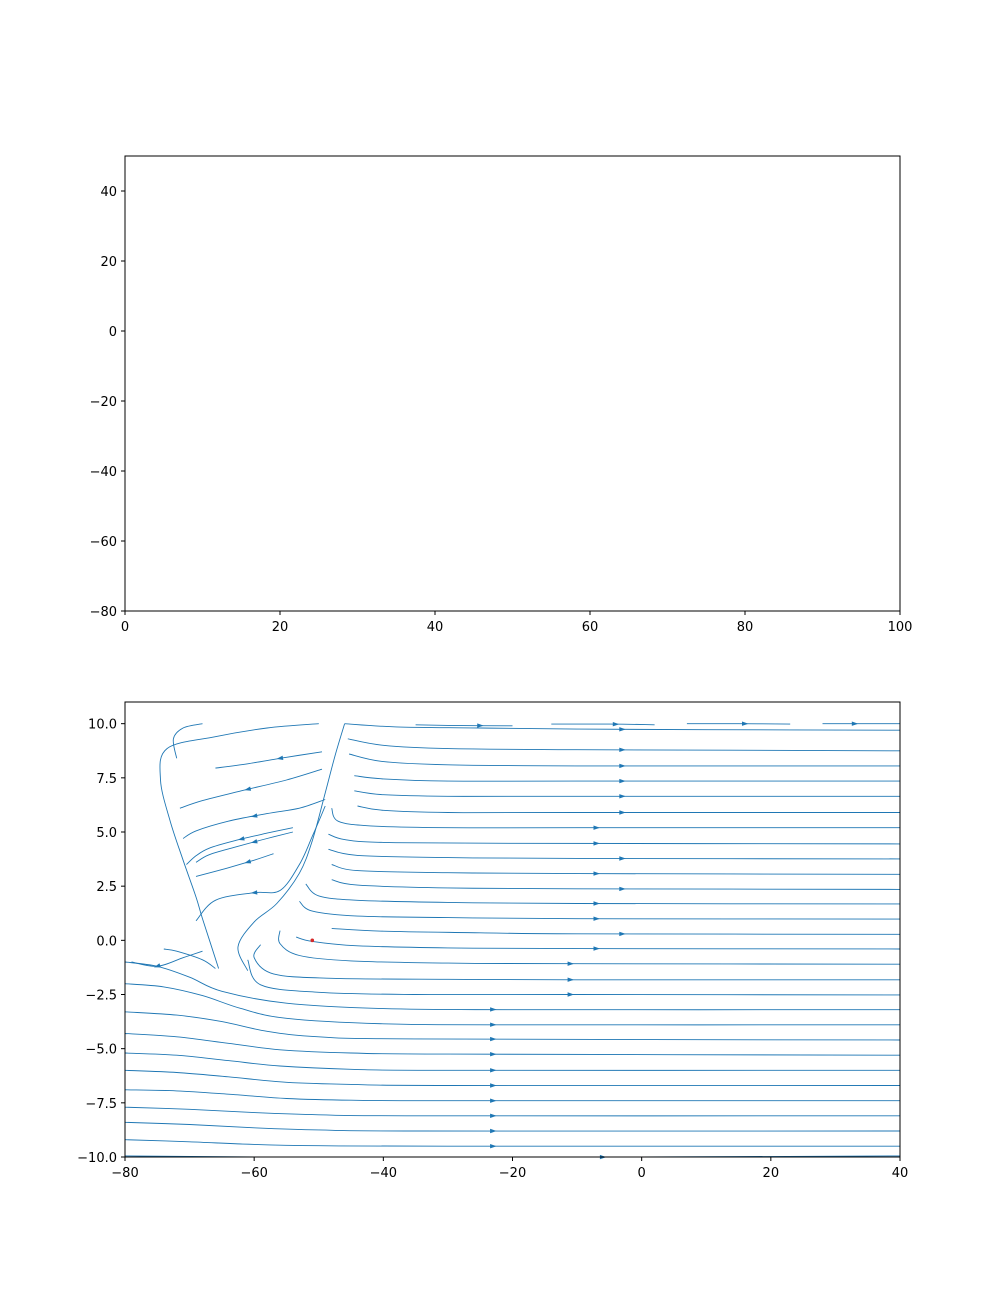 This screenshot has height=1300, width=1000. Describe the element at coordinates (900, 627) in the screenshot. I see `top-x-tick-label: 100` at that location.